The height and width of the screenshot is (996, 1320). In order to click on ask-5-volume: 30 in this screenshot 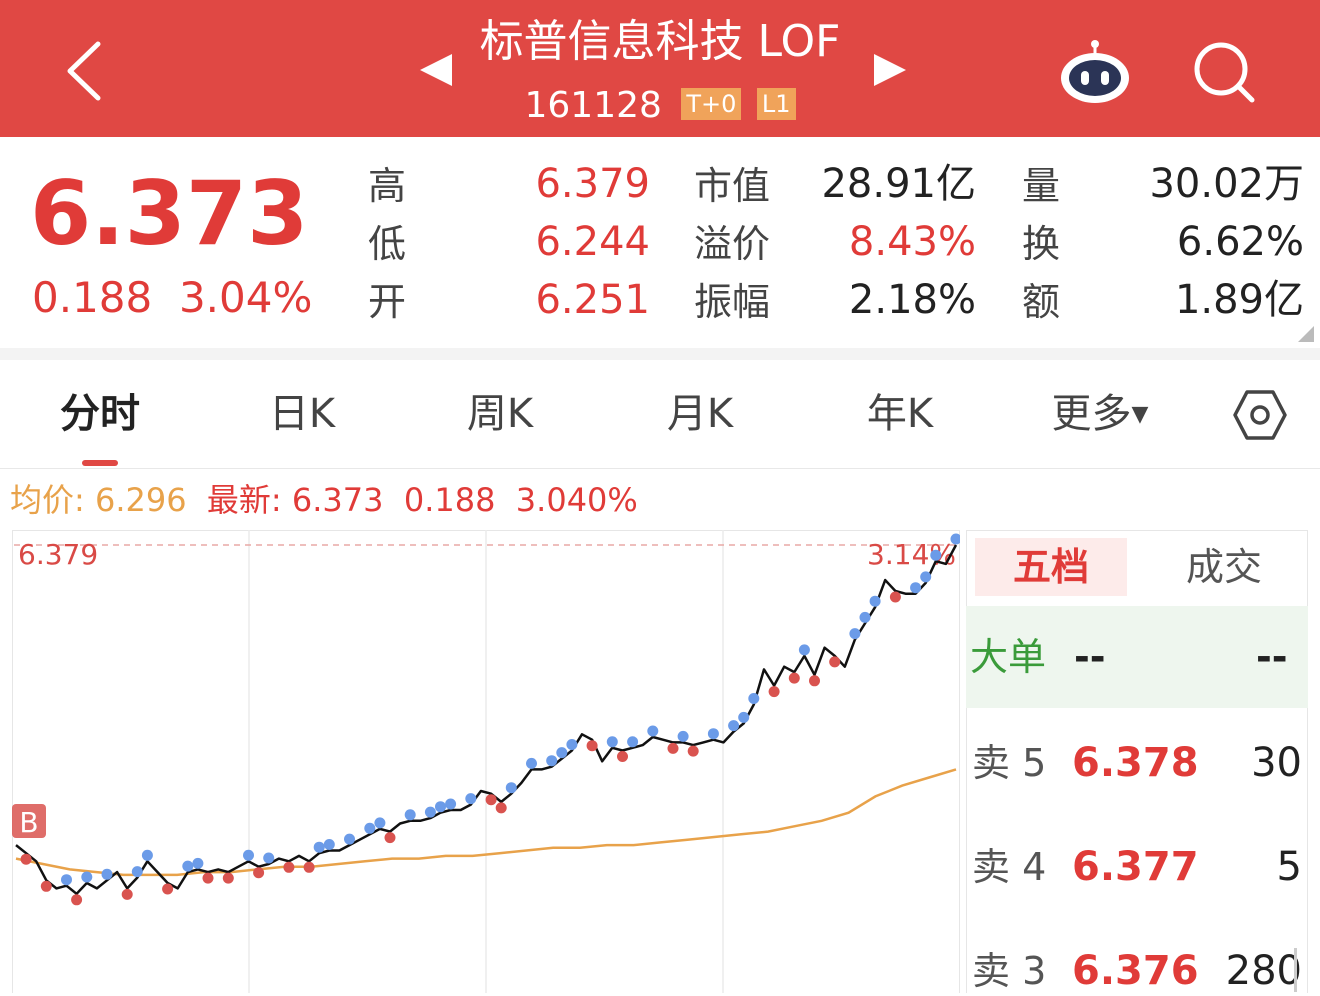, I will do `click(1276, 763)`.